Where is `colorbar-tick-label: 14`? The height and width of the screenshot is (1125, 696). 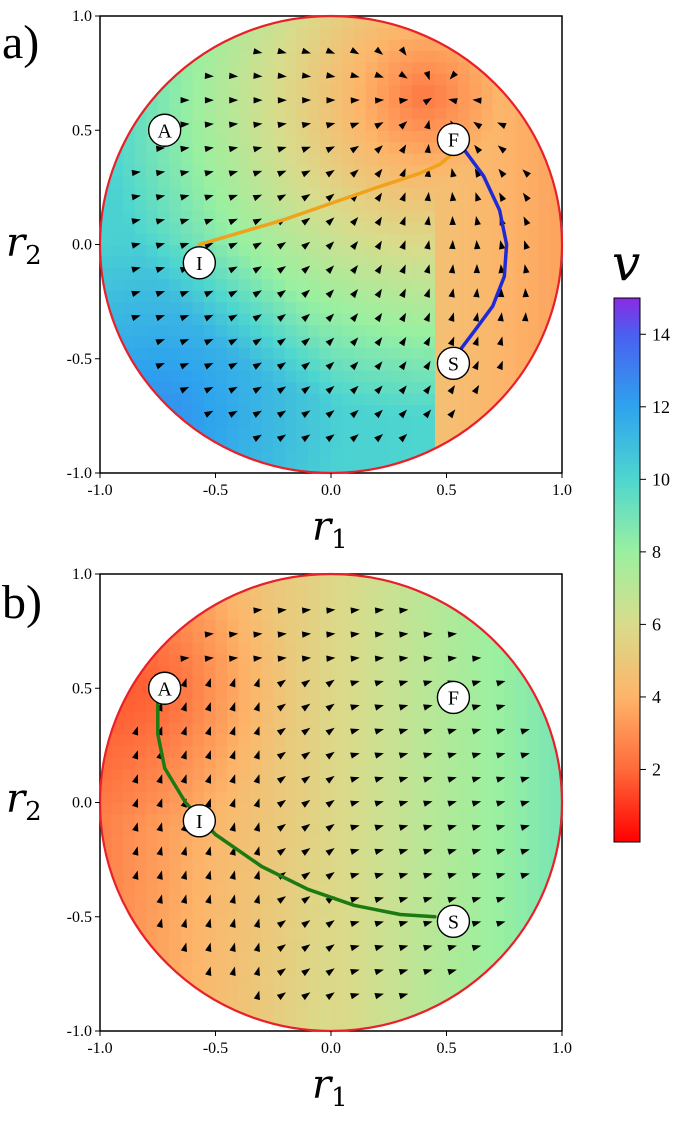
colorbar-tick-label: 14 is located at coordinates (661, 334).